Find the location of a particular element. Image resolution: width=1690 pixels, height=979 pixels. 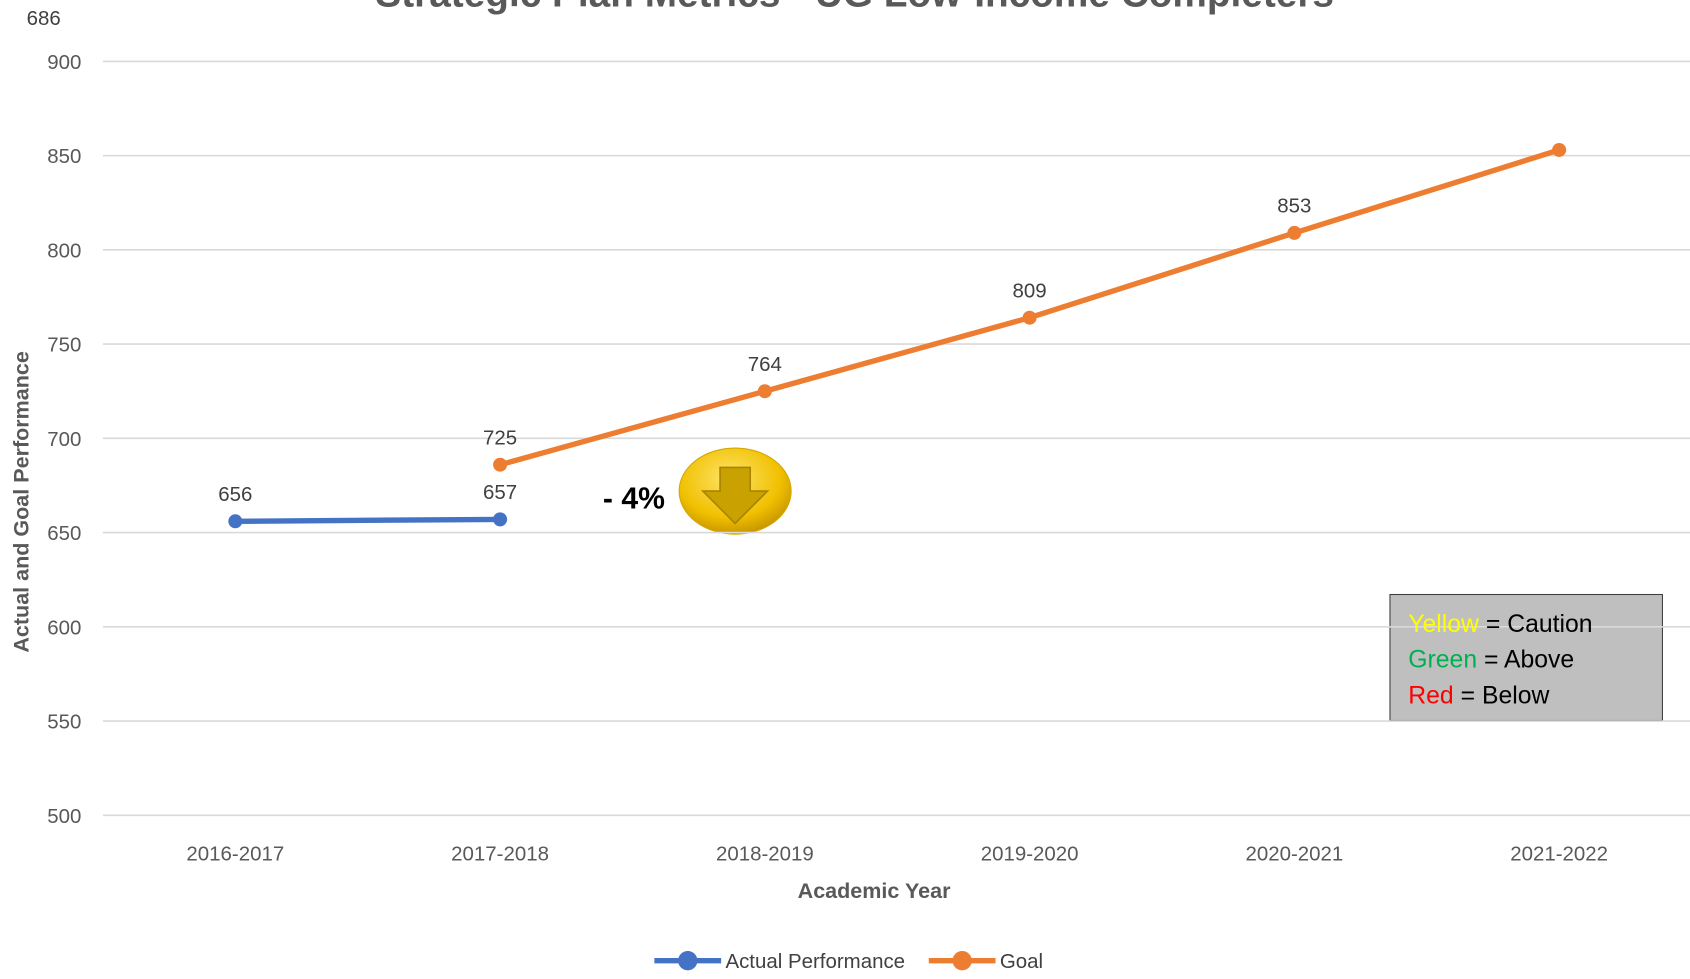

legend-label: Goal is located at coordinates (1021, 961).